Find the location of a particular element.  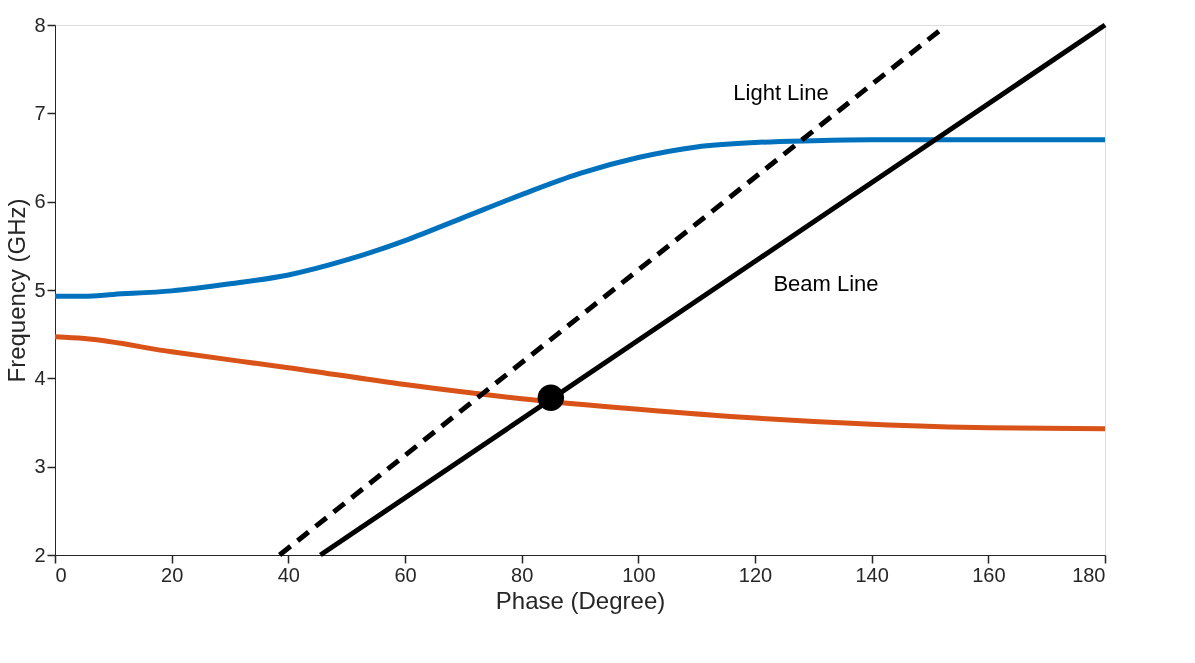

x-tick-label: 80 is located at coordinates (522, 574).